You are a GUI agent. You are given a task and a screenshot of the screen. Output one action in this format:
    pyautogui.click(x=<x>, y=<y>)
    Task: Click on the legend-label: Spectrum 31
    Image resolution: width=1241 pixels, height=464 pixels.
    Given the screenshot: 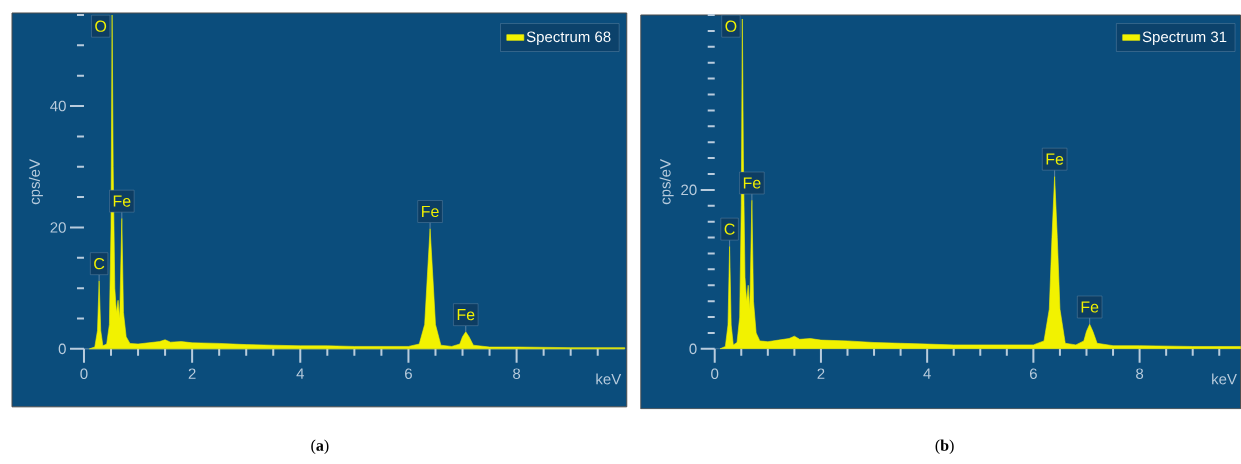 What is the action you would take?
    pyautogui.click(x=1184, y=38)
    